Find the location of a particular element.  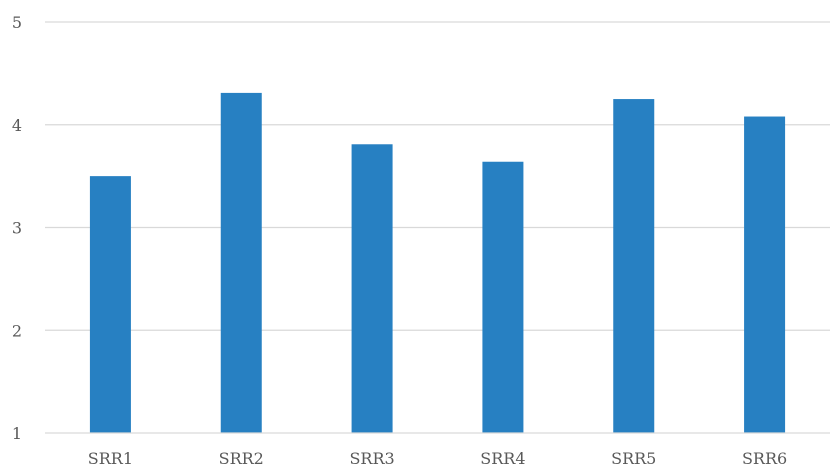

x-tick-label: SRR5 is located at coordinates (633, 458).